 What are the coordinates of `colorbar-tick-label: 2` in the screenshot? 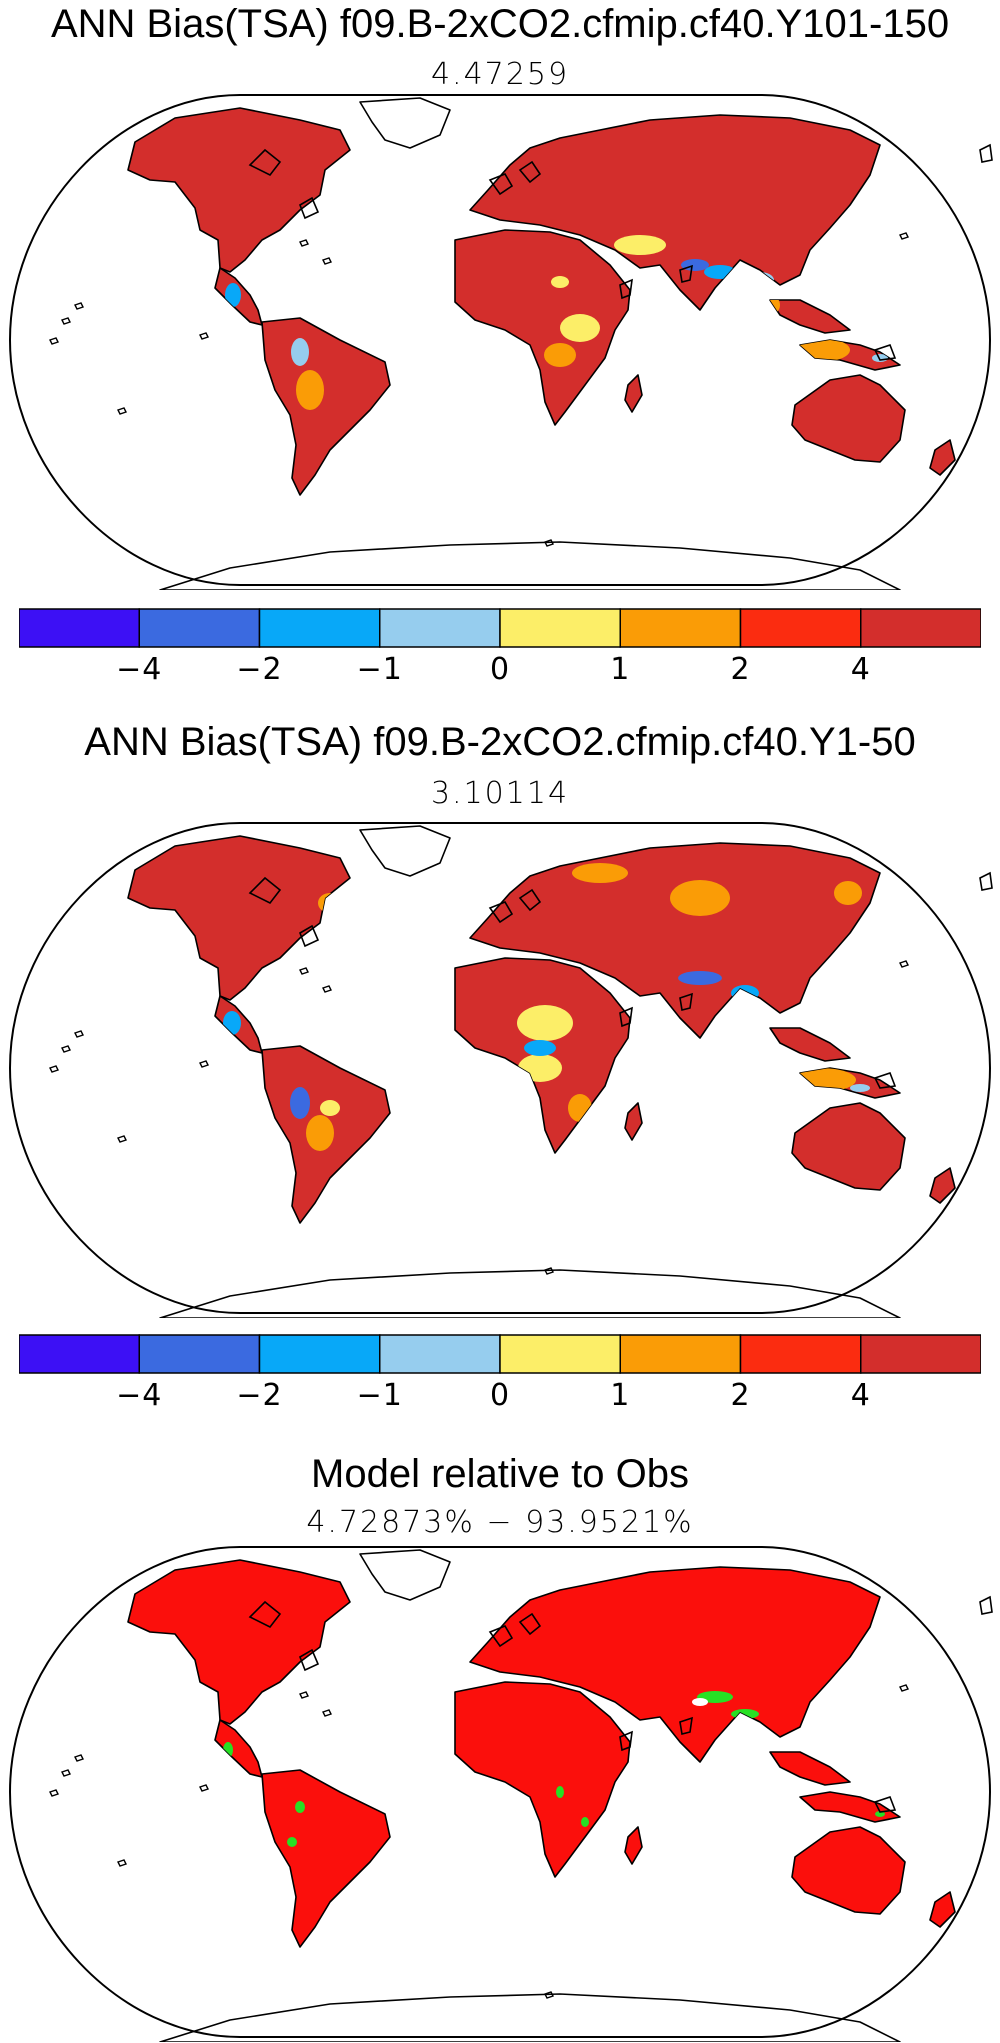 It's located at (740, 1395).